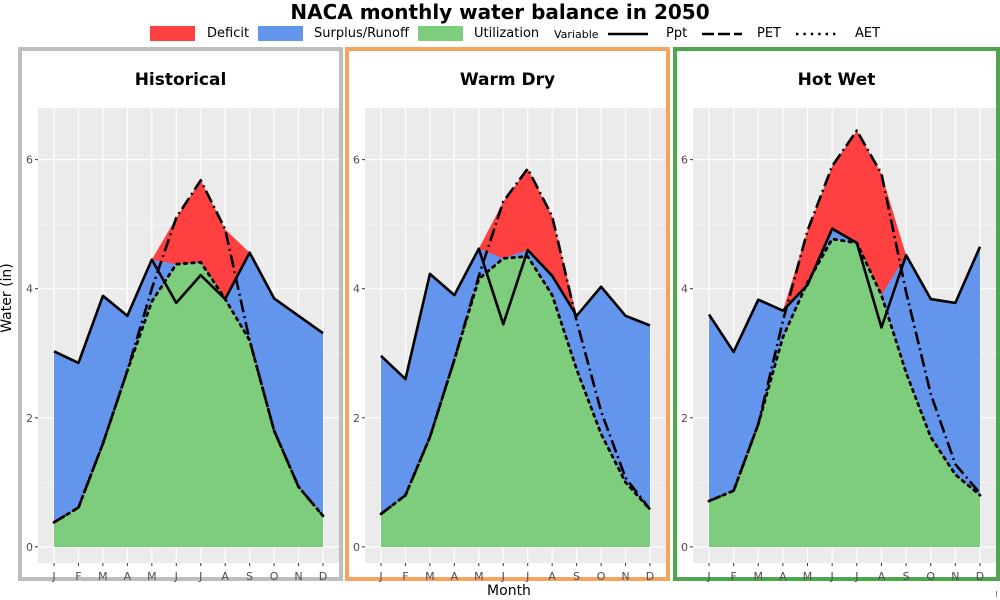 Image resolution: width=1000 pixels, height=600 pixels. I want to click on y-axis-label: Water (in), so click(7, 298).